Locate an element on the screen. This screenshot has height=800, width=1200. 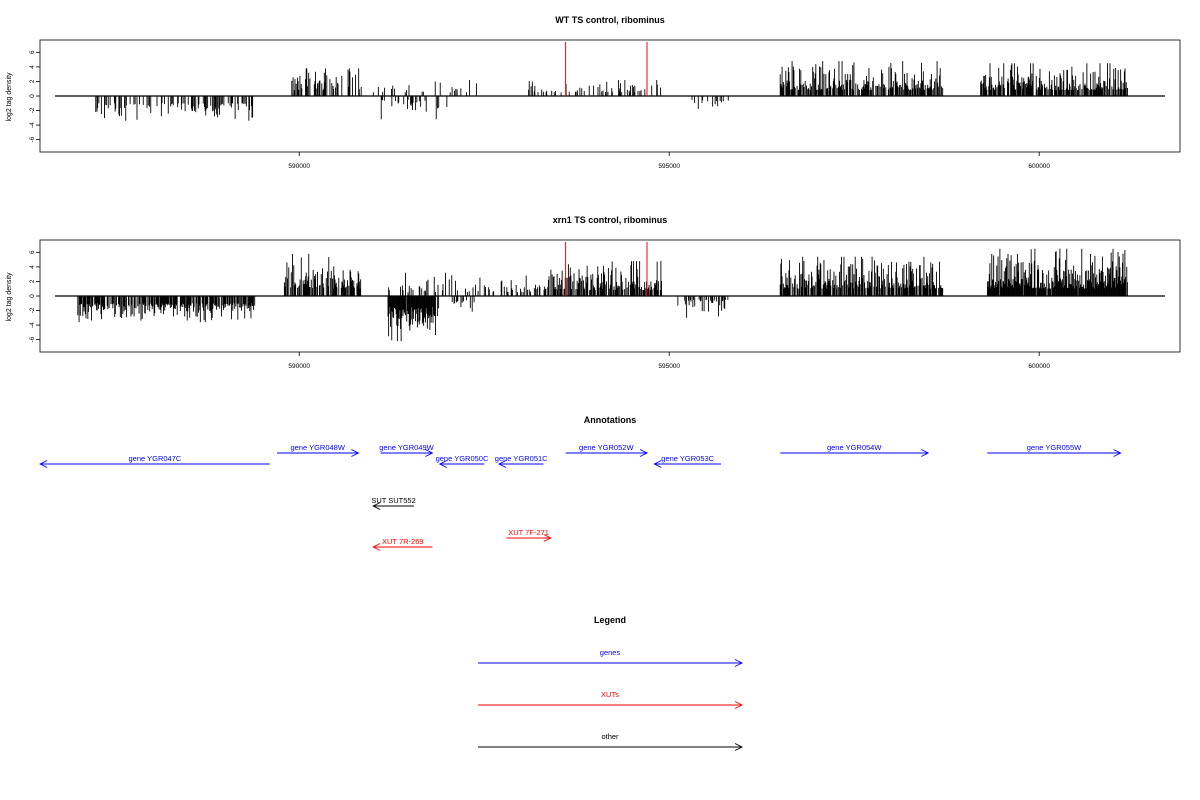
annotation-feature: SUT SUT552 is located at coordinates (393, 503).